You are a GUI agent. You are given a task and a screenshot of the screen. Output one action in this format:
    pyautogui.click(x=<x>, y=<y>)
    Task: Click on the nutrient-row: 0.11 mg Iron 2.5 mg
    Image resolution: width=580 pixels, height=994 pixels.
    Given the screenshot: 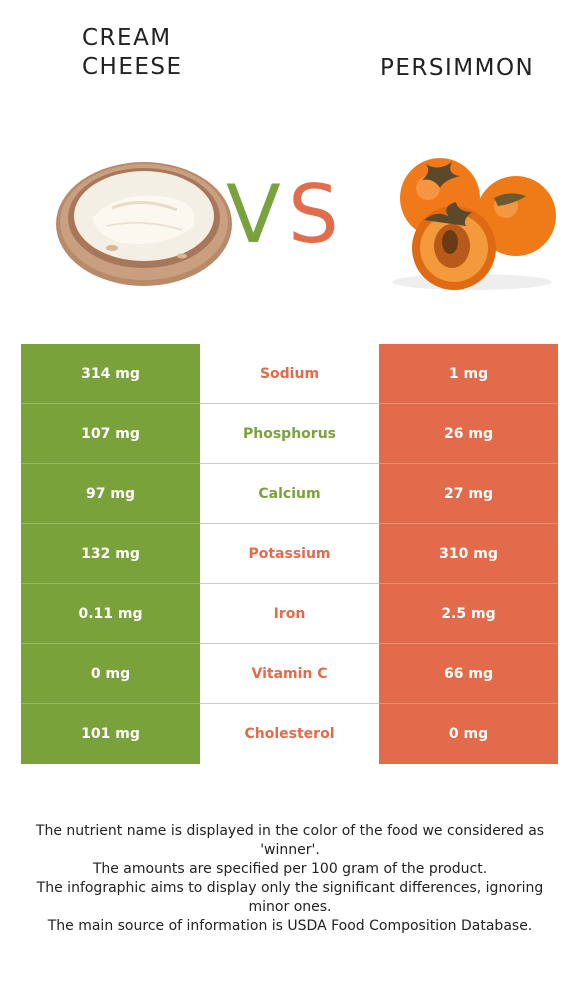 What is the action you would take?
    pyautogui.click(x=289, y=614)
    